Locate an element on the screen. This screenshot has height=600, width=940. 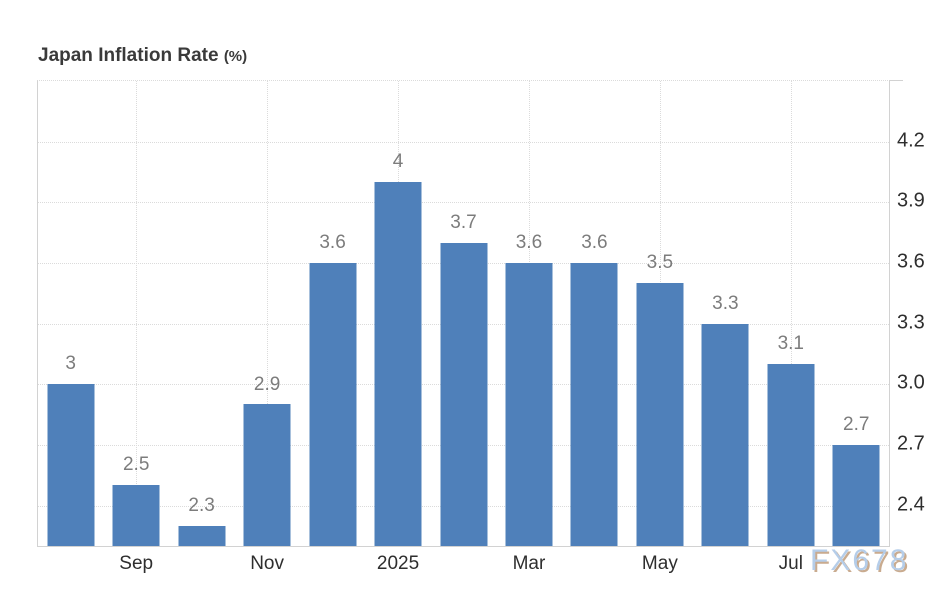
bar-value-label: 3.5 is located at coordinates (660, 263).